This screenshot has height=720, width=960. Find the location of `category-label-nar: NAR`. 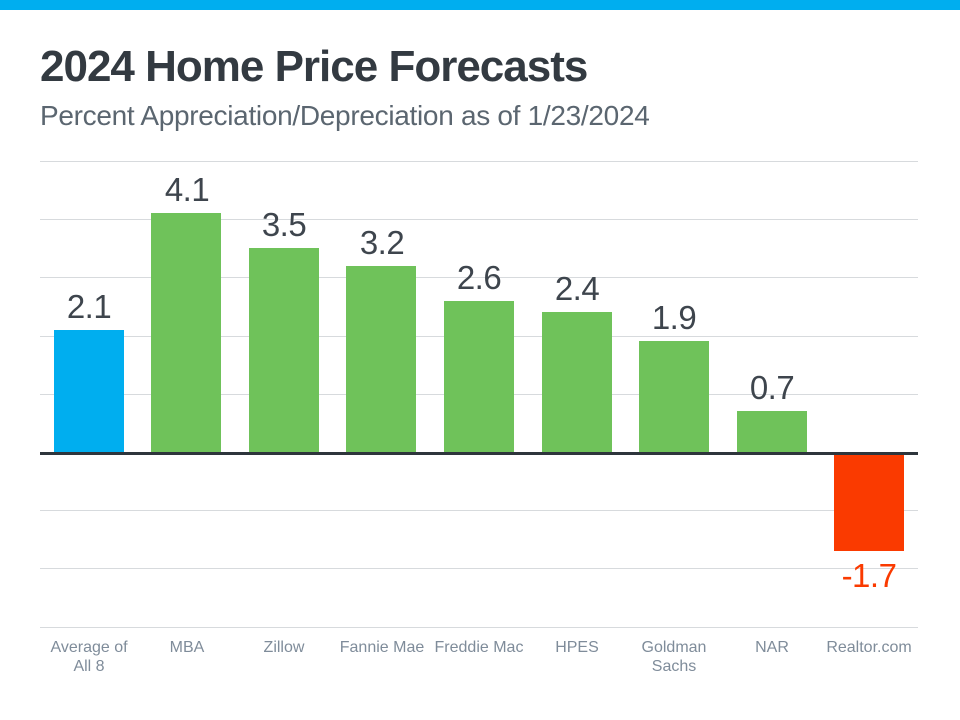

category-label-nar: NAR is located at coordinates (772, 647).